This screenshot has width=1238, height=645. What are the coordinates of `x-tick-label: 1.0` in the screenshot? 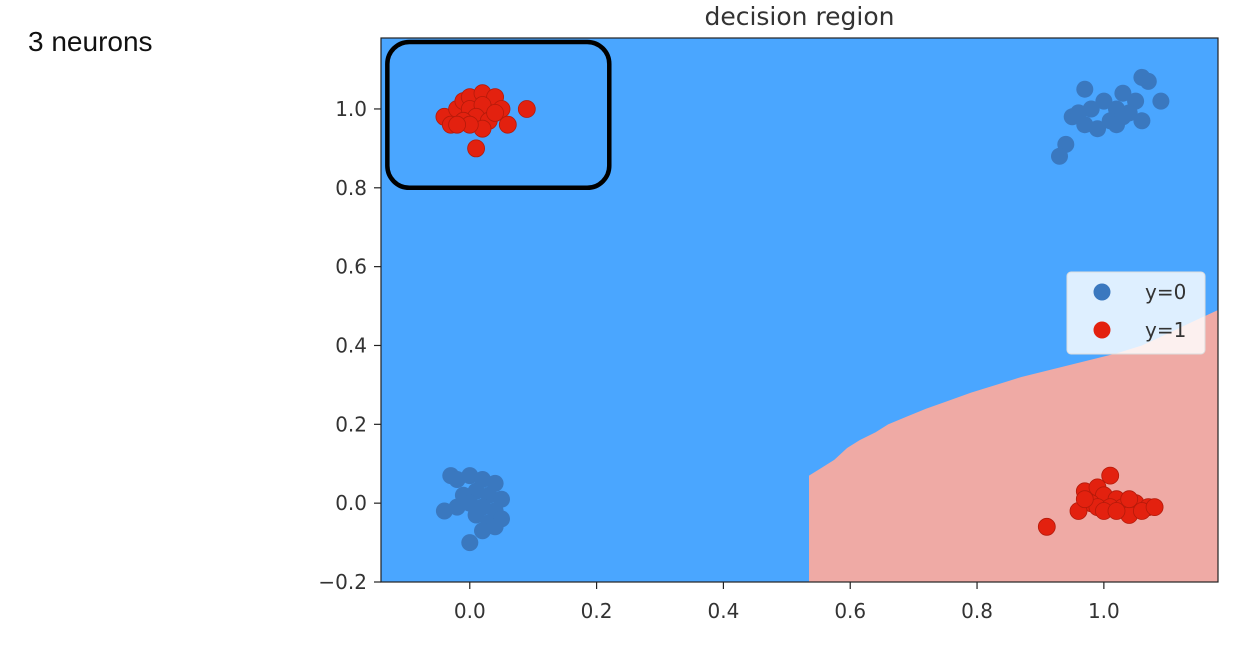 It's located at (1104, 611).